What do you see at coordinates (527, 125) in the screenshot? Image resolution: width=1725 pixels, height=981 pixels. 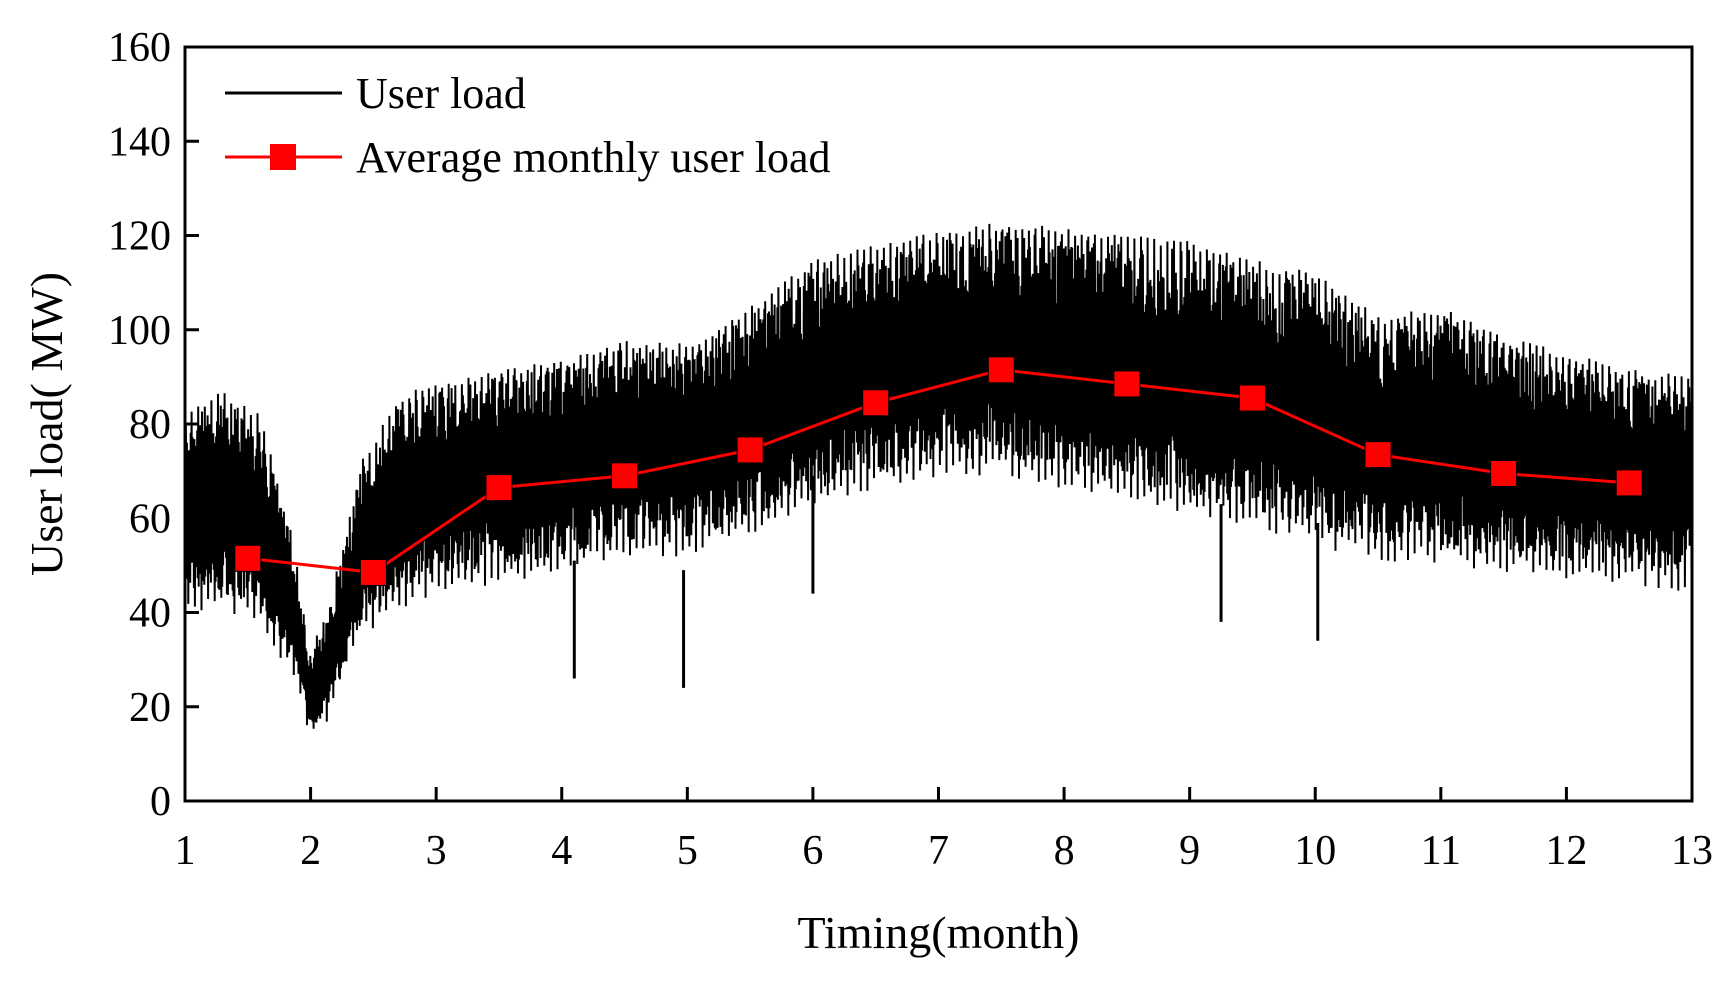 I see `legend: User load Average monthly user load` at bounding box center [527, 125].